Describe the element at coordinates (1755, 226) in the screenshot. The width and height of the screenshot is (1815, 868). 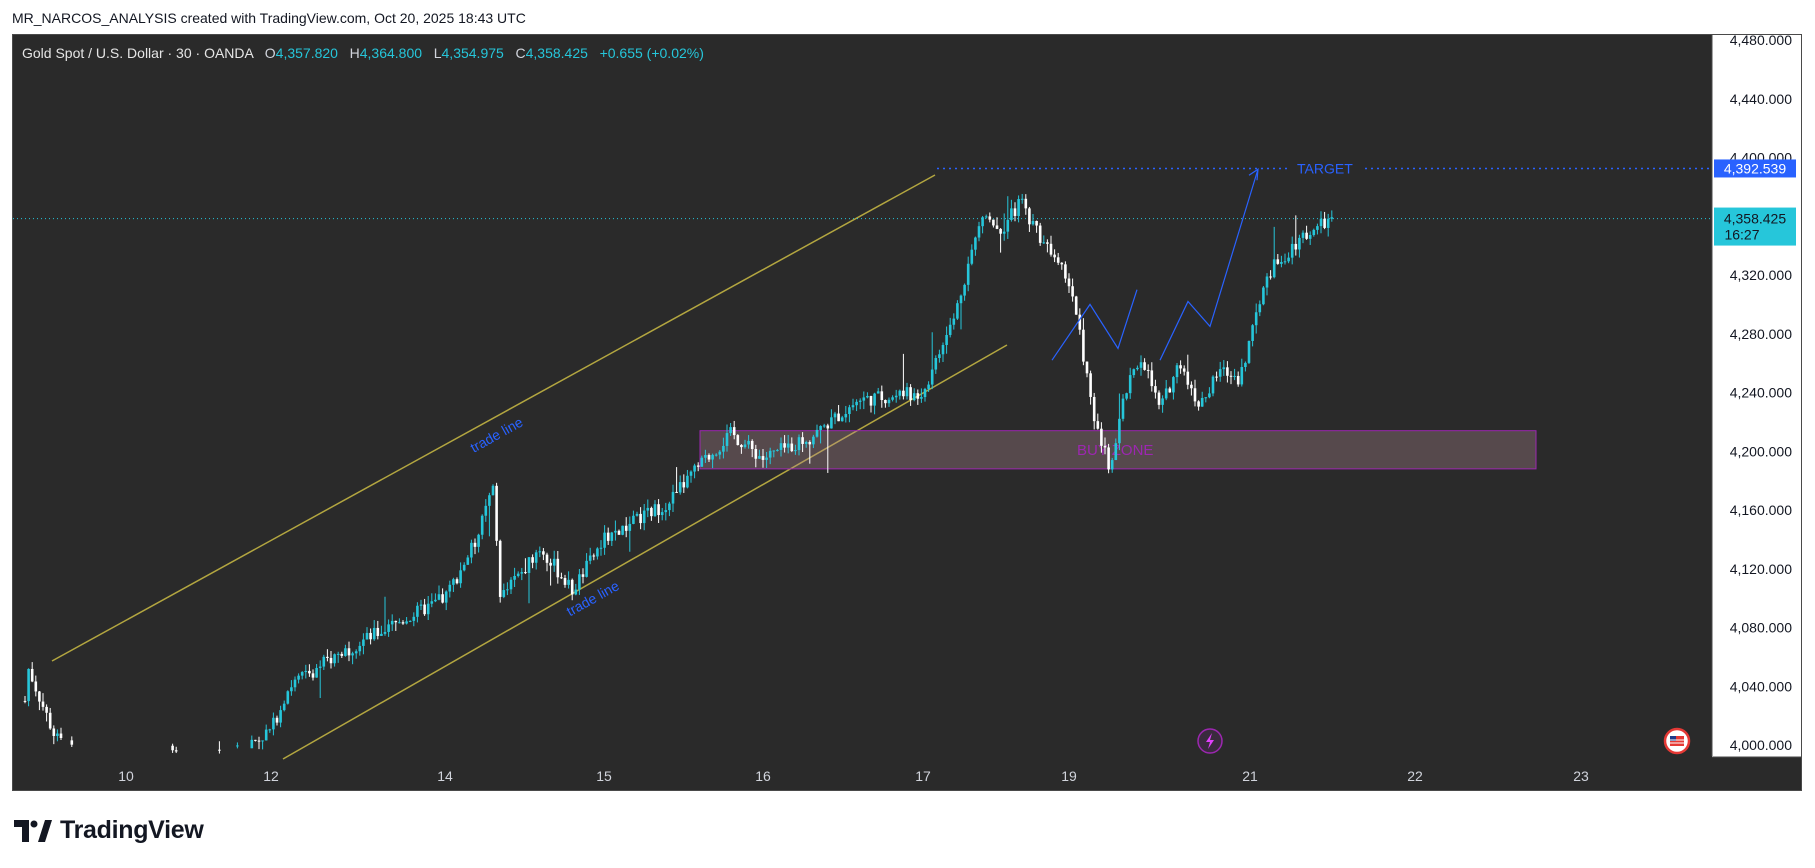
I see `current-price-tag` at that location.